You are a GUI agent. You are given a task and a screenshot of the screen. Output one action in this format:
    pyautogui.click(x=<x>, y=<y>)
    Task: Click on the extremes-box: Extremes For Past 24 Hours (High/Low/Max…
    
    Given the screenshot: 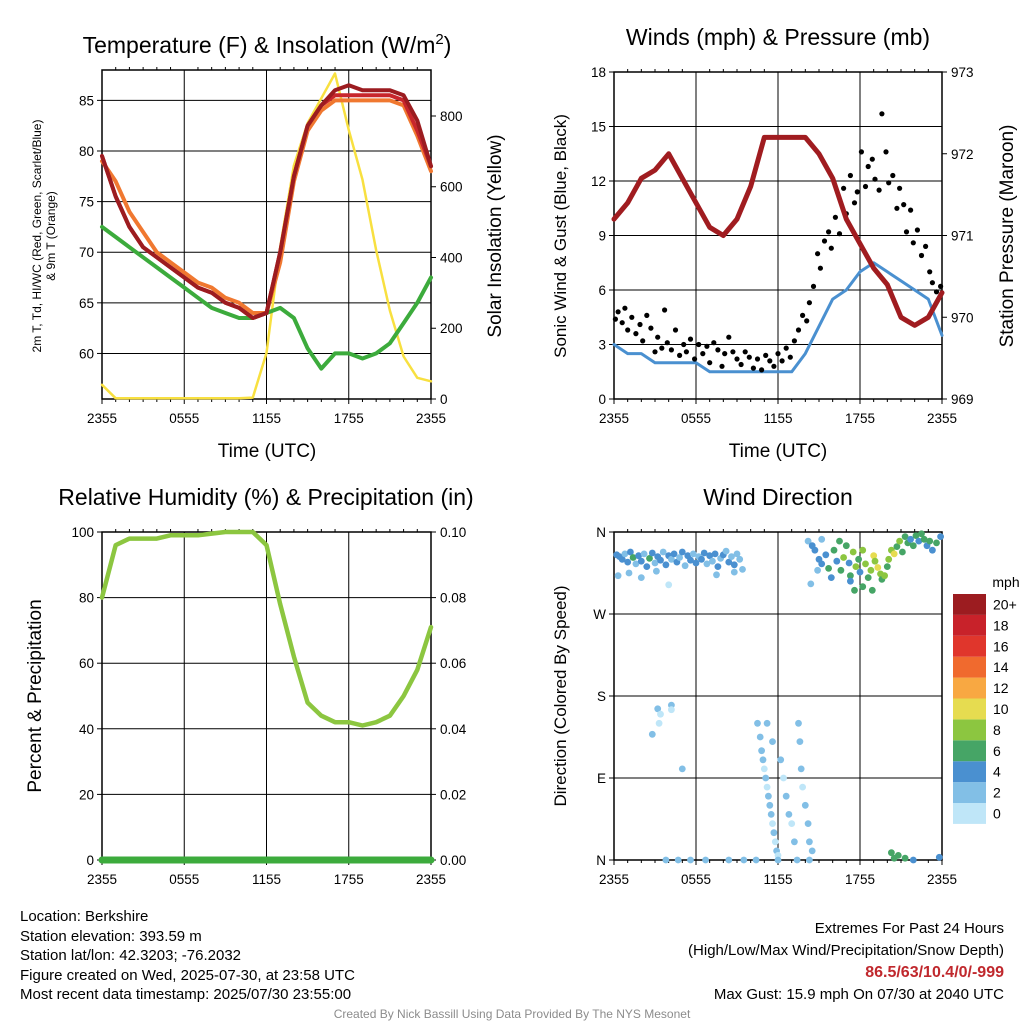 What is the action you would take?
    pyautogui.click(x=846, y=962)
    